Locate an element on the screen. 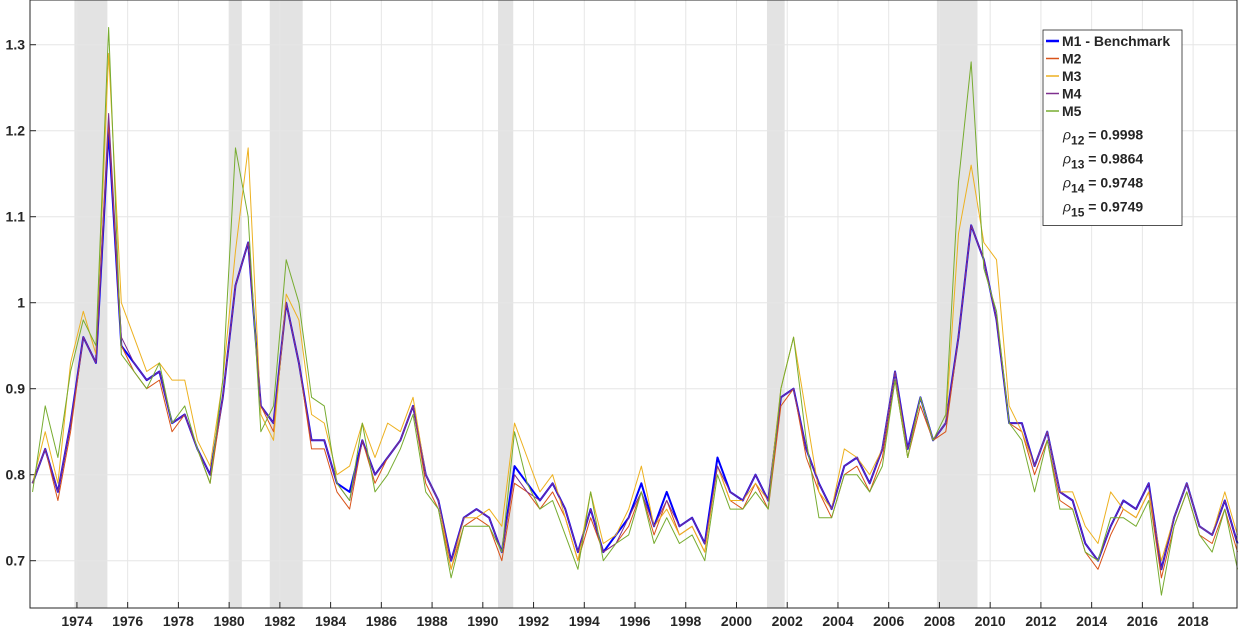 The image size is (1239, 642). x-tick-label: 1996 is located at coordinates (634, 621).